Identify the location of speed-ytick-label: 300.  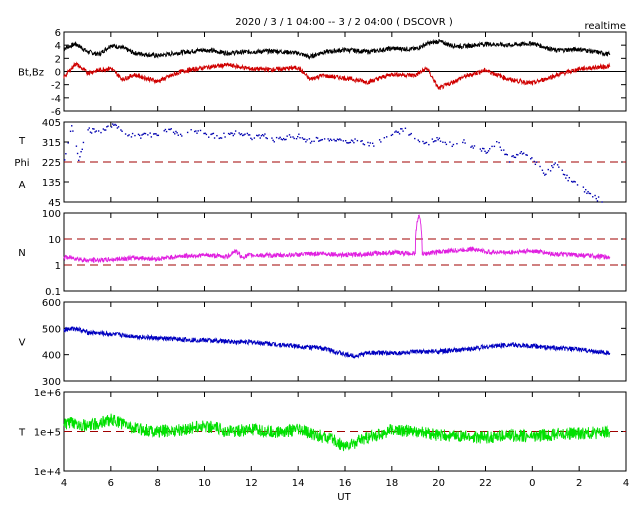
(51, 382).